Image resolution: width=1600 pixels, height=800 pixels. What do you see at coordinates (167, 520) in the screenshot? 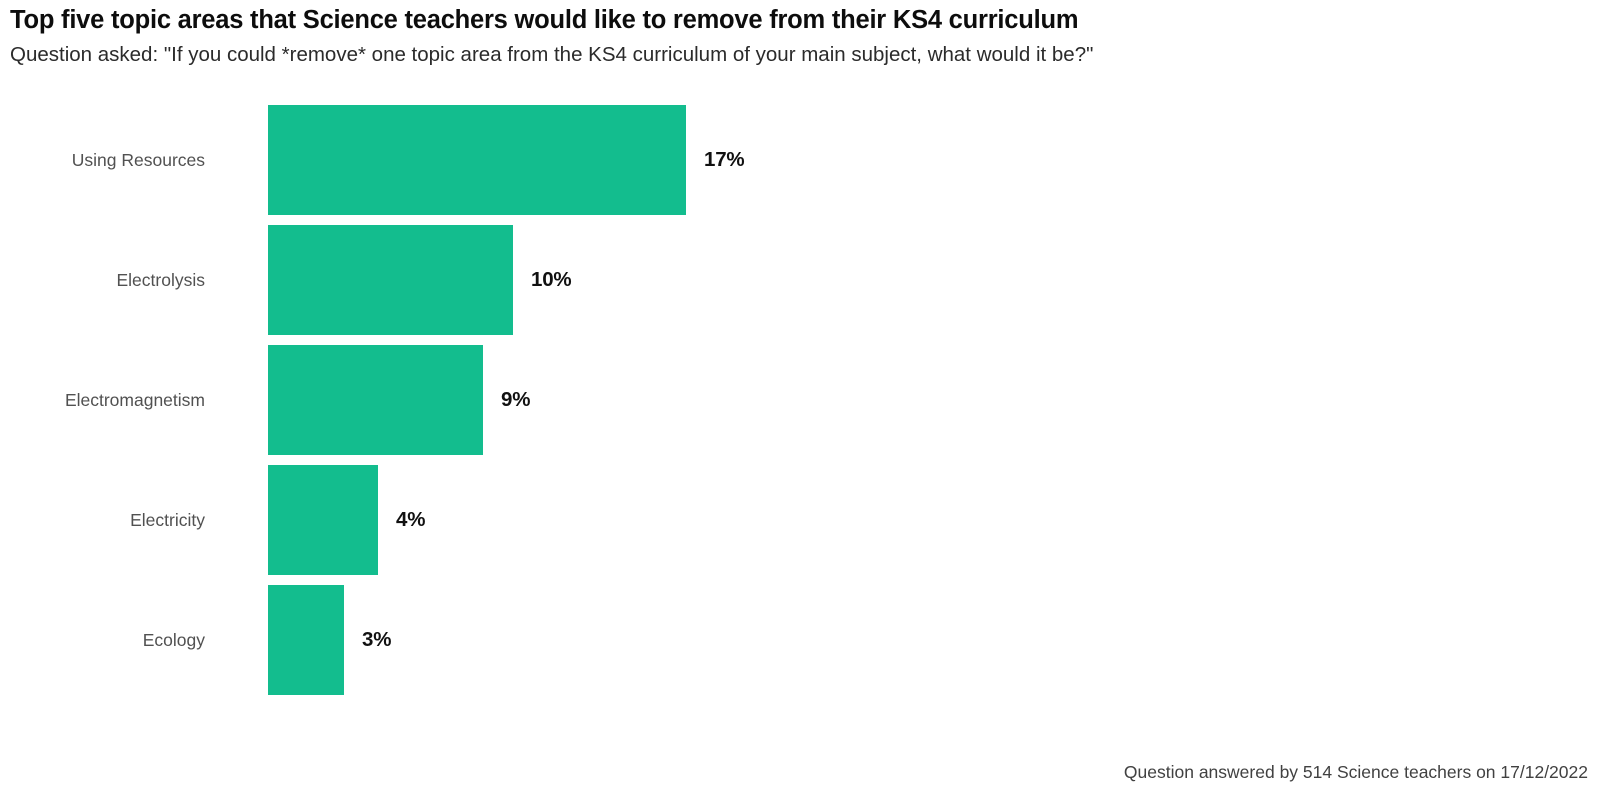
I see `category-label-electricity: Electricity` at bounding box center [167, 520].